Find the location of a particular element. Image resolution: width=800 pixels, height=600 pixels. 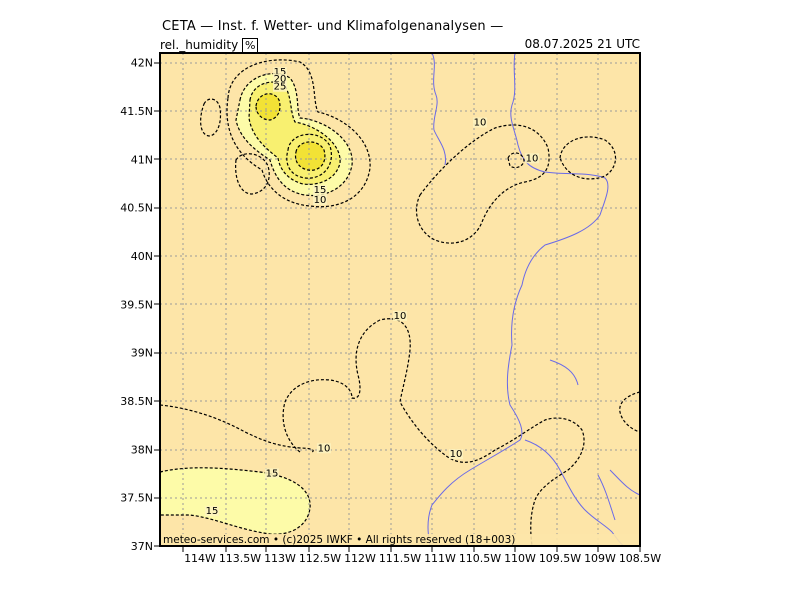

contour-label: 25 is located at coordinates (280, 87).